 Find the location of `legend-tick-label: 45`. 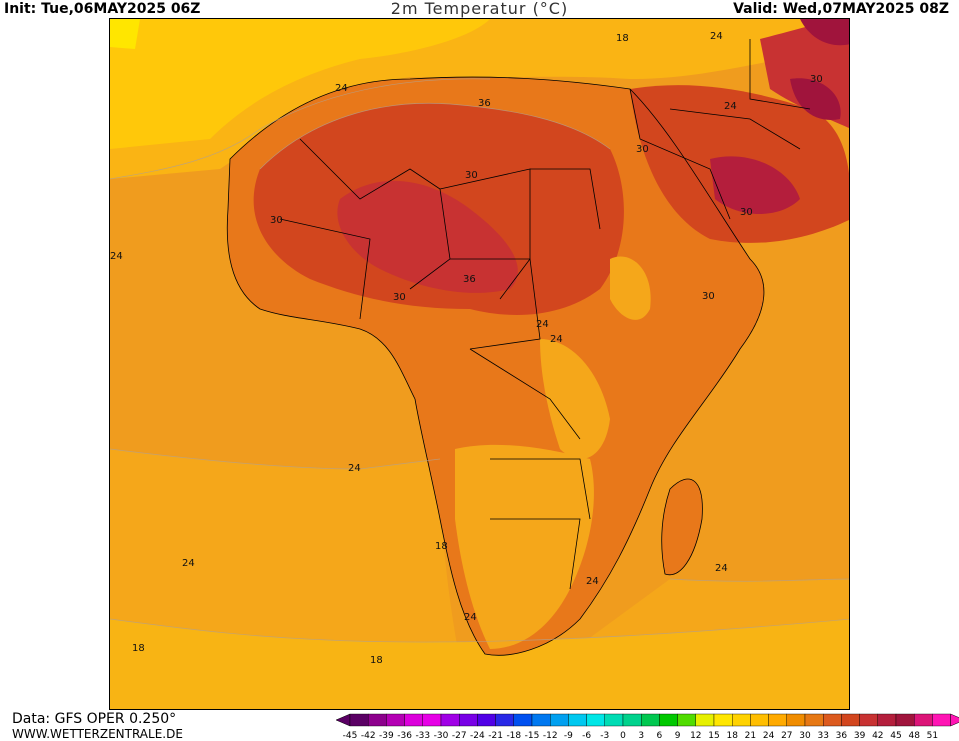

legend-tick-label: 45 is located at coordinates (895, 736).